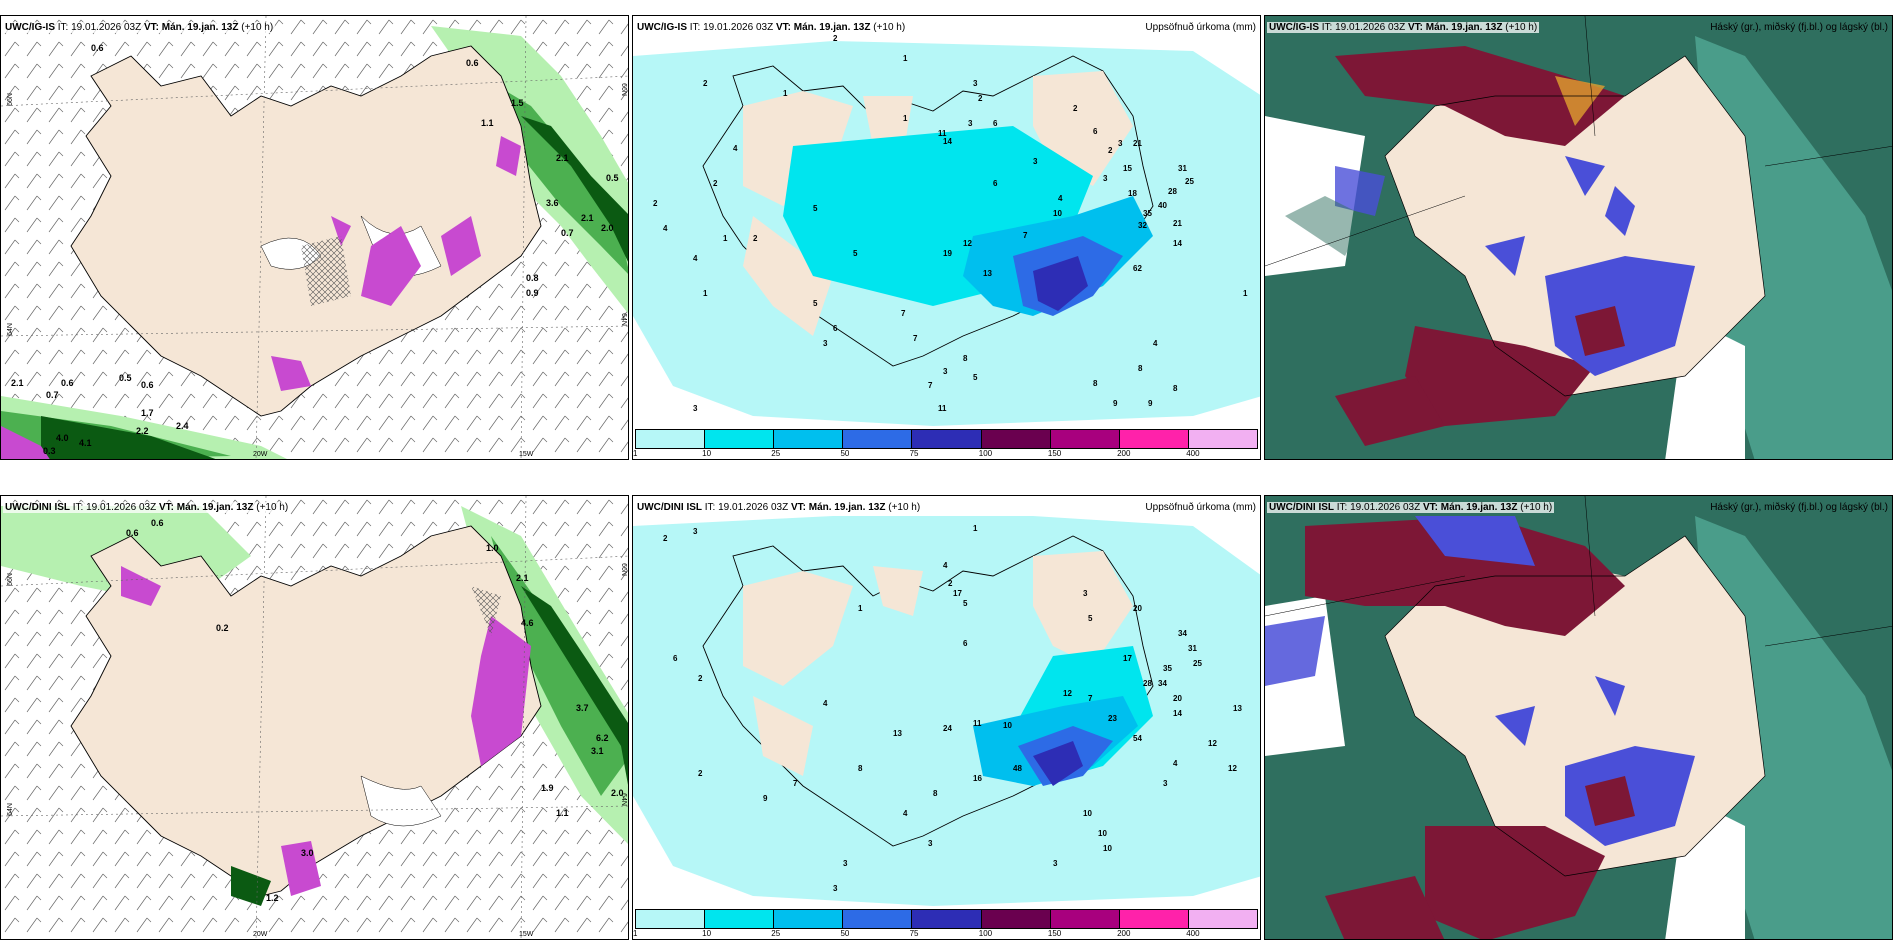 The height and width of the screenshot is (950, 1900). I want to click on wind-label: 2.2, so click(142, 431).